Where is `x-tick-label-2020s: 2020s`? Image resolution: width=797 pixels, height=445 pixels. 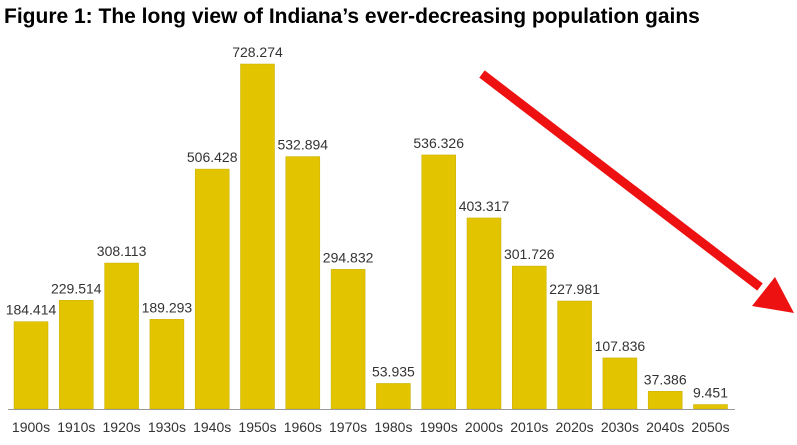
x-tick-label-2020s: 2020s is located at coordinates (575, 427).